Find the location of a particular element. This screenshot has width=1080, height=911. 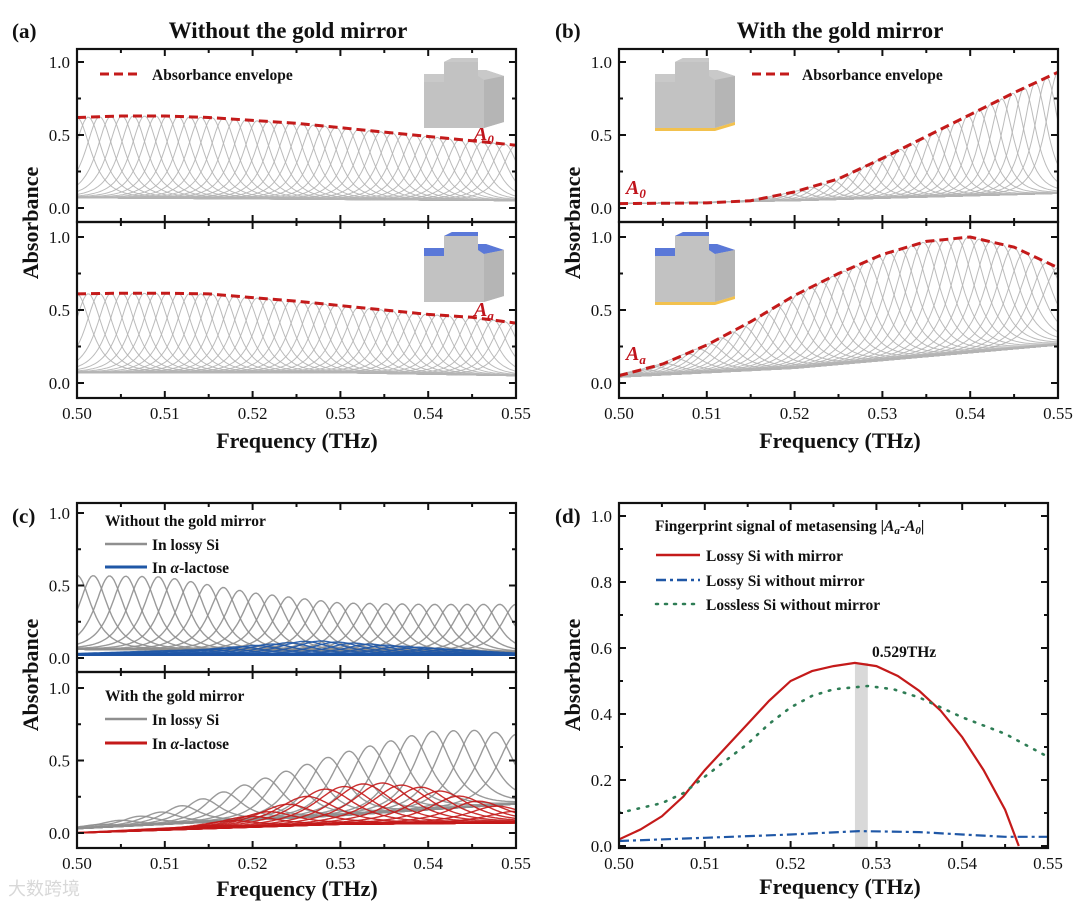

panel-a-title: Without the gold mirror is located at coordinates (288, 30).